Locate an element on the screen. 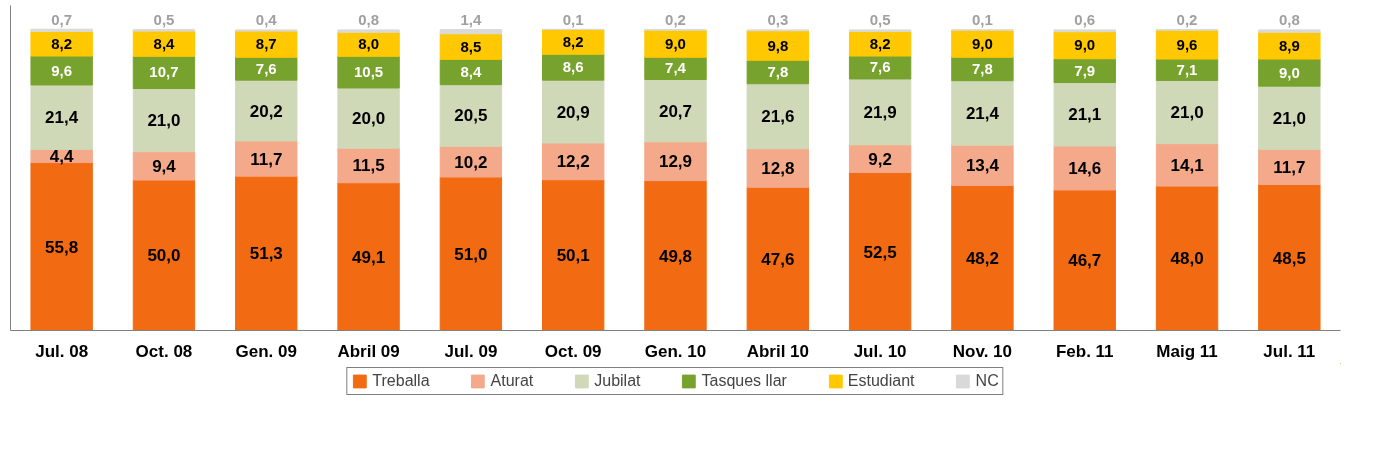  x-tick-label: Oct. 08 is located at coordinates (164, 351).